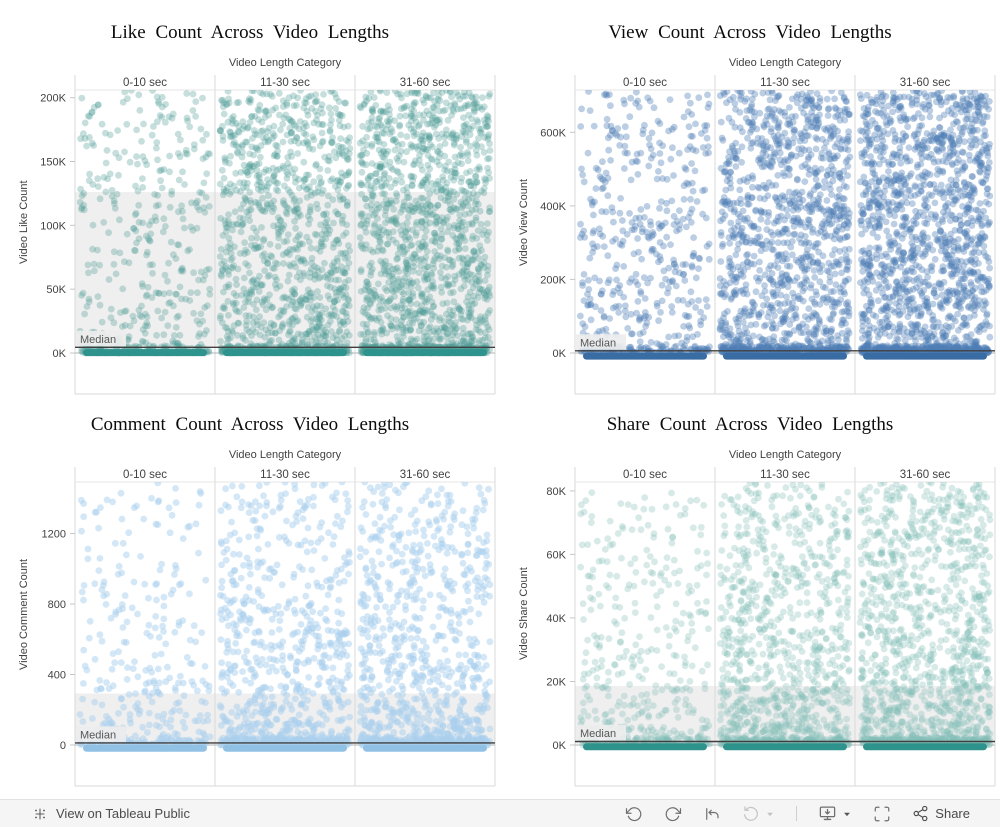 This screenshot has height=827, width=1000. Describe the element at coordinates (98, 340) in the screenshot. I see `svg-text: Median` at that location.